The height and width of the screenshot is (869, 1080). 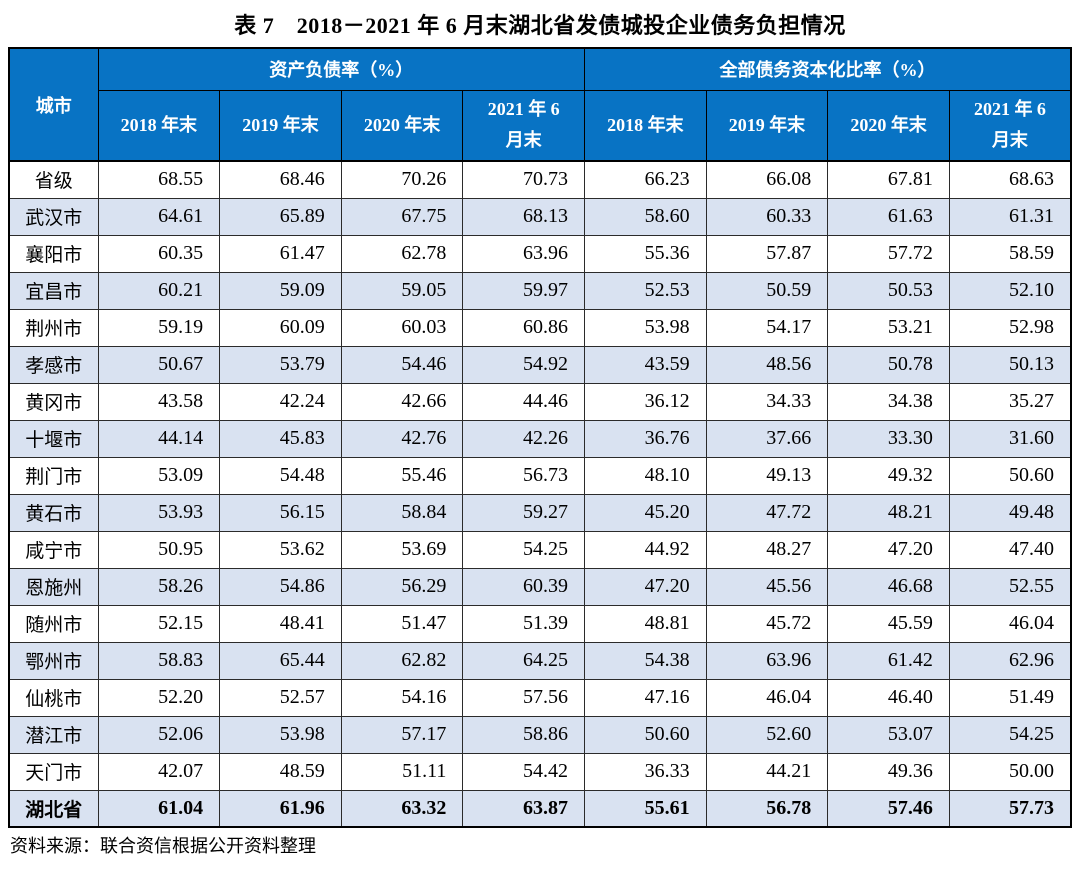 What do you see at coordinates (523, 216) in the screenshot?
I see `value-cell: 68.13` at bounding box center [523, 216].